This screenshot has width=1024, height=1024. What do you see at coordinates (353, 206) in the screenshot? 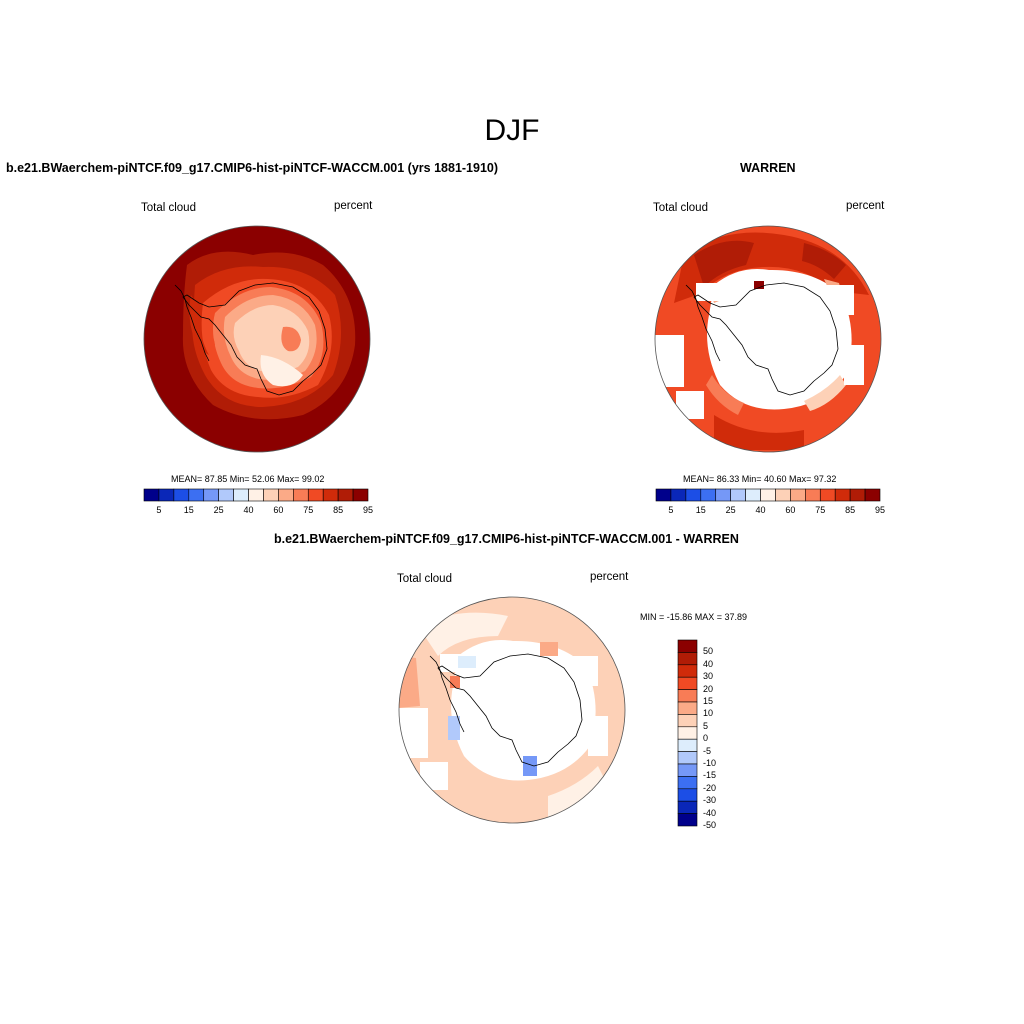
I see `model-units-label: percent` at bounding box center [353, 206].